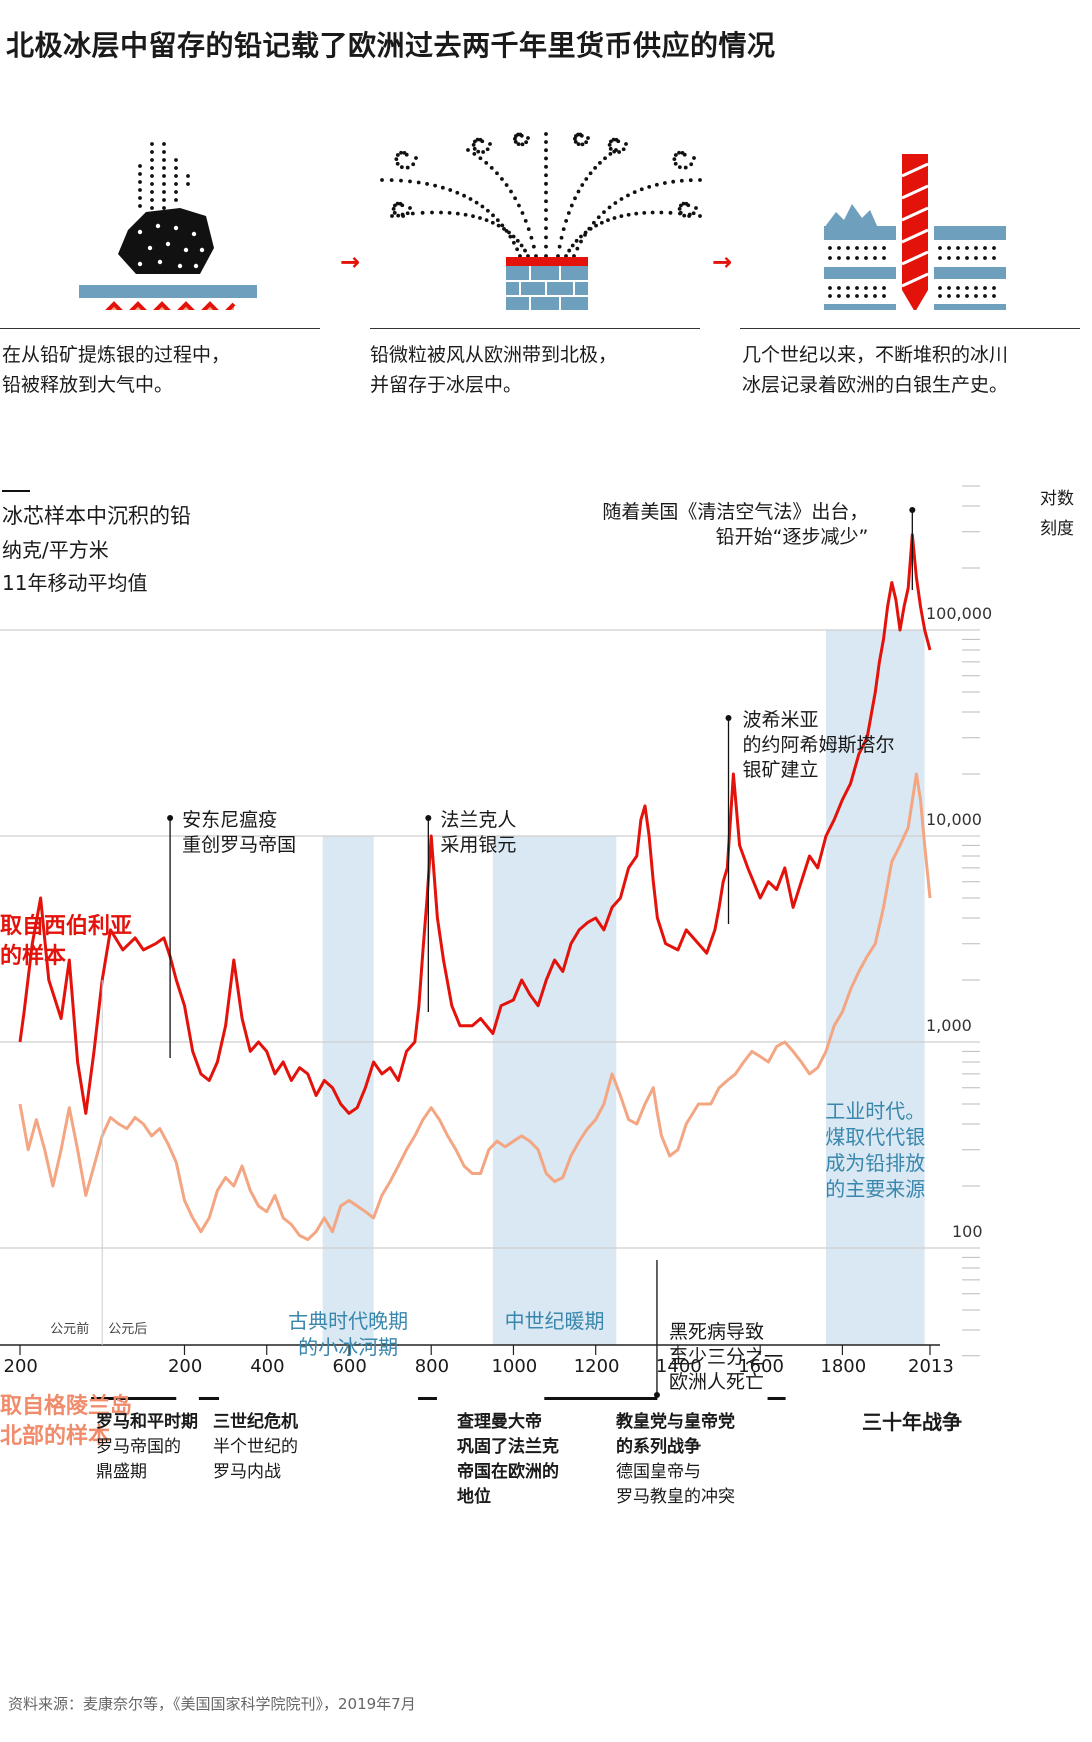 The width and height of the screenshot is (1092, 1742). What do you see at coordinates (147, 1447) in the screenshot?
I see `historical-period-note: 罗马和平时期 罗马帝国的 鼎盛期` at bounding box center [147, 1447].